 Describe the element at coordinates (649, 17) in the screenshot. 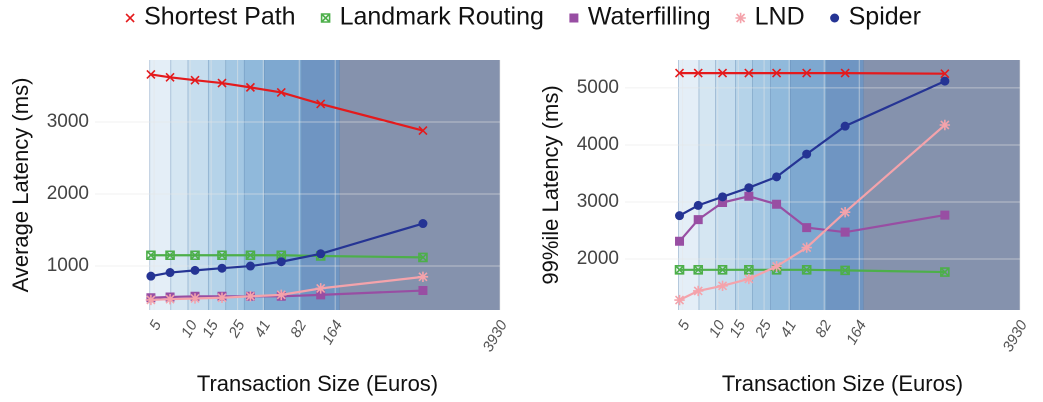

I see `legend-label: Waterfilling` at that location.